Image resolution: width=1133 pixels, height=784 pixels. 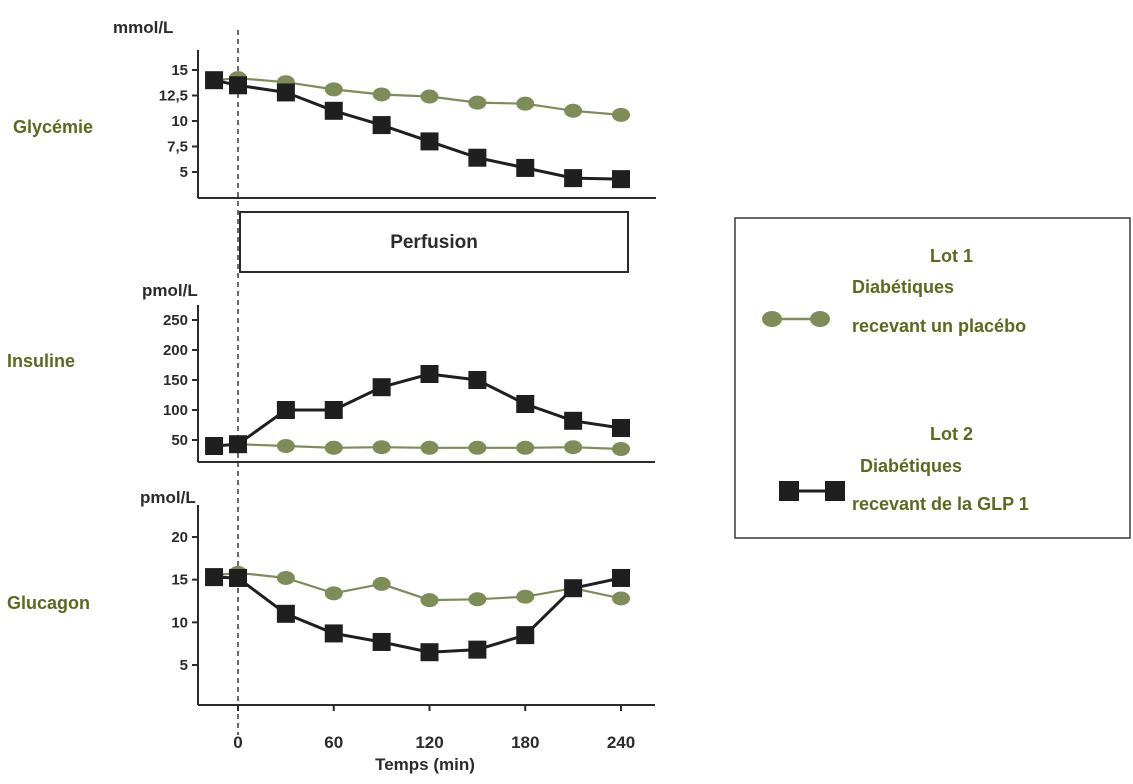 I want to click on glycemie-unit-label: mmol/L, so click(x=143, y=27).